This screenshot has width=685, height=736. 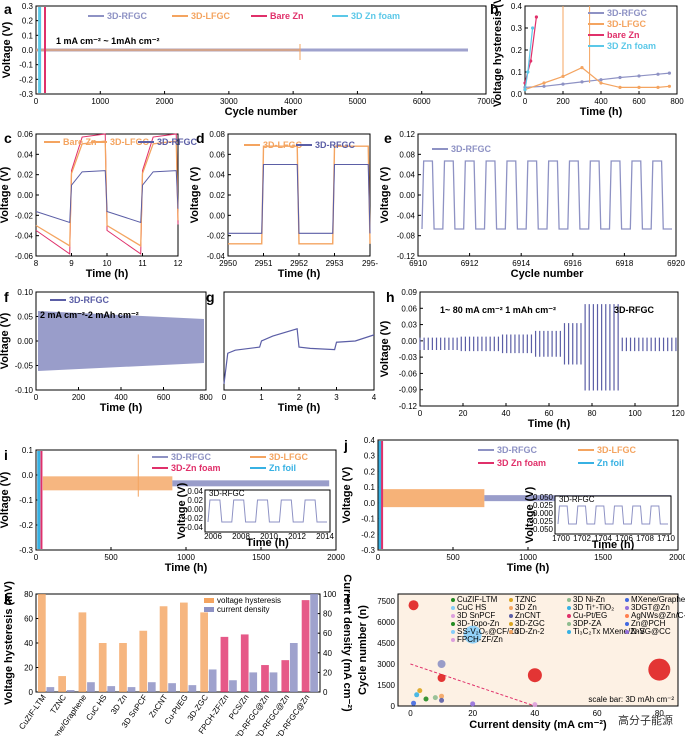 I want to click on x-tick-label: 40, so click(x=506, y=413).